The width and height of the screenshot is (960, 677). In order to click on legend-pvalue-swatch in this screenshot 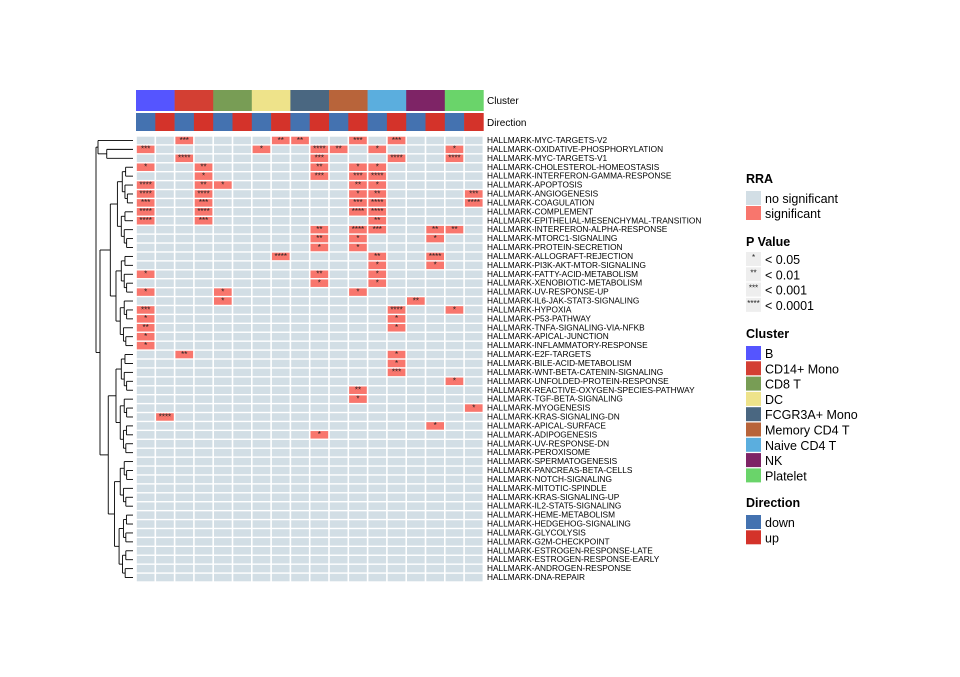, I will do `click(753, 304)`.